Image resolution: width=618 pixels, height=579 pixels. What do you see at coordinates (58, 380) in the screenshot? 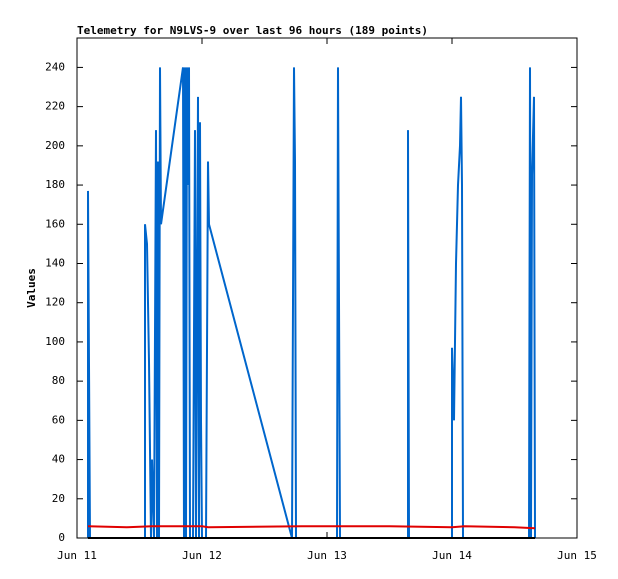
I see `y-tick-label: 80` at bounding box center [58, 380].